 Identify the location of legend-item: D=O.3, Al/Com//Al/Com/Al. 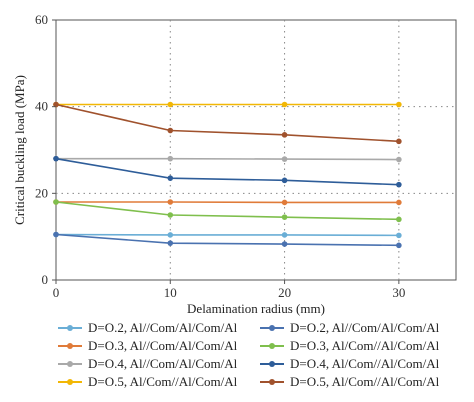
(349, 346).